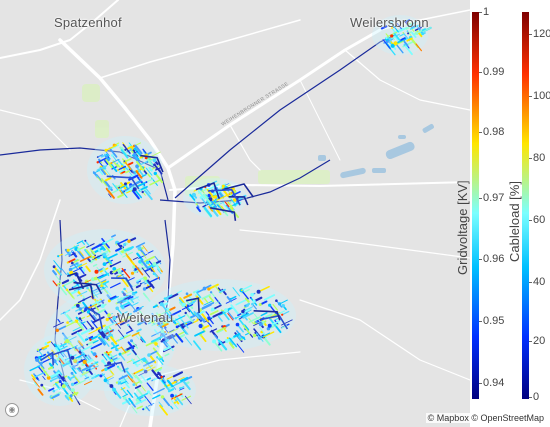 The width and height of the screenshot is (550, 427). I want to click on voltage-tick: 0.96, so click(494, 259).